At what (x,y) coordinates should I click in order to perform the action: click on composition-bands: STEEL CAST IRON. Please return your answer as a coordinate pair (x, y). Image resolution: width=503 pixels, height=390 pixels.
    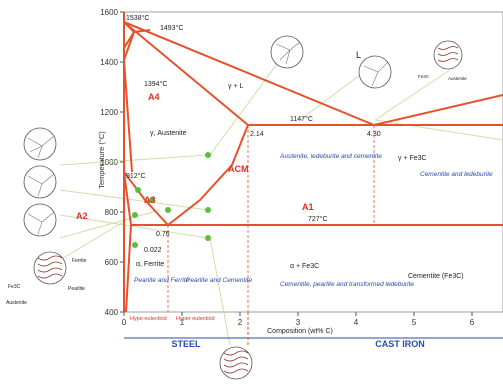
    Looking at the image, I should click on (313, 330).